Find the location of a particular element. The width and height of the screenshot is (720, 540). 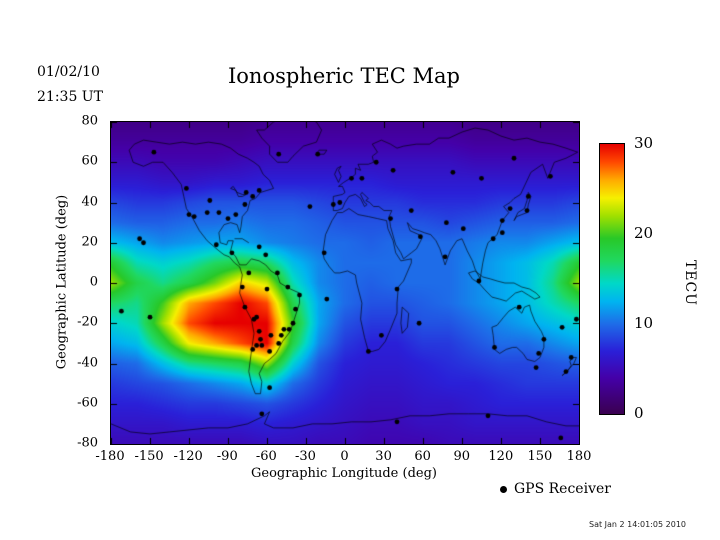

colorbar-tick-label: 0 is located at coordinates (639, 413).